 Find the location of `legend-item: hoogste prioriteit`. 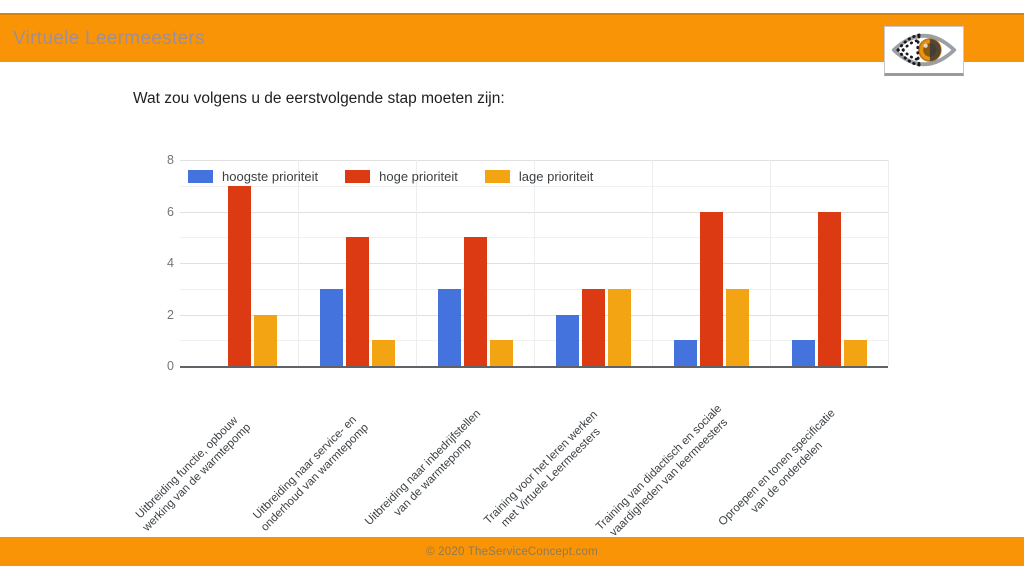

legend-item: hoogste prioriteit is located at coordinates (253, 176).